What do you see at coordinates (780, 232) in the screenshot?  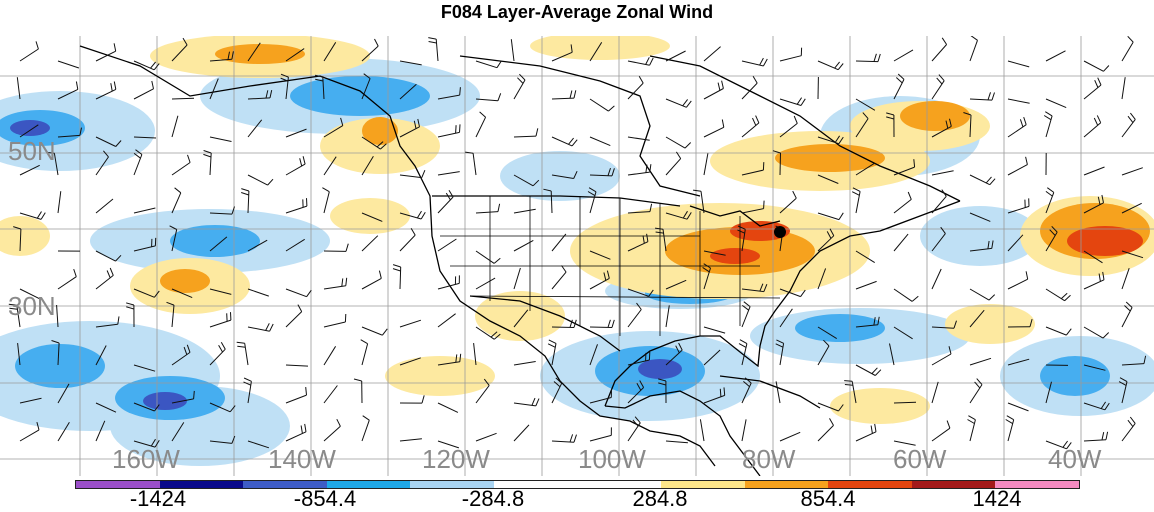 I see `location-marker` at bounding box center [780, 232].